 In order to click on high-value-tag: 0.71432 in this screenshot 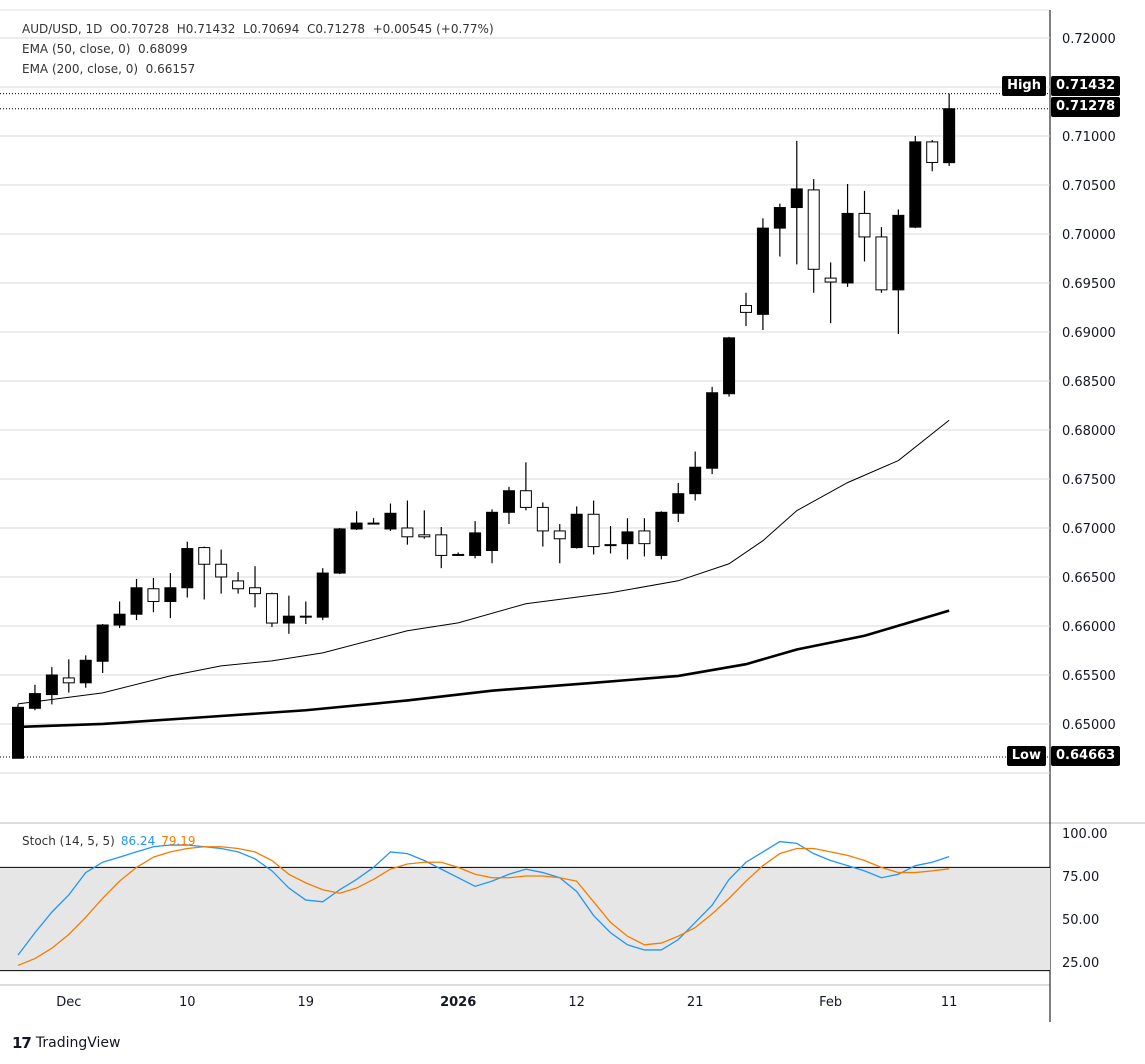, I will do `click(1086, 86)`.